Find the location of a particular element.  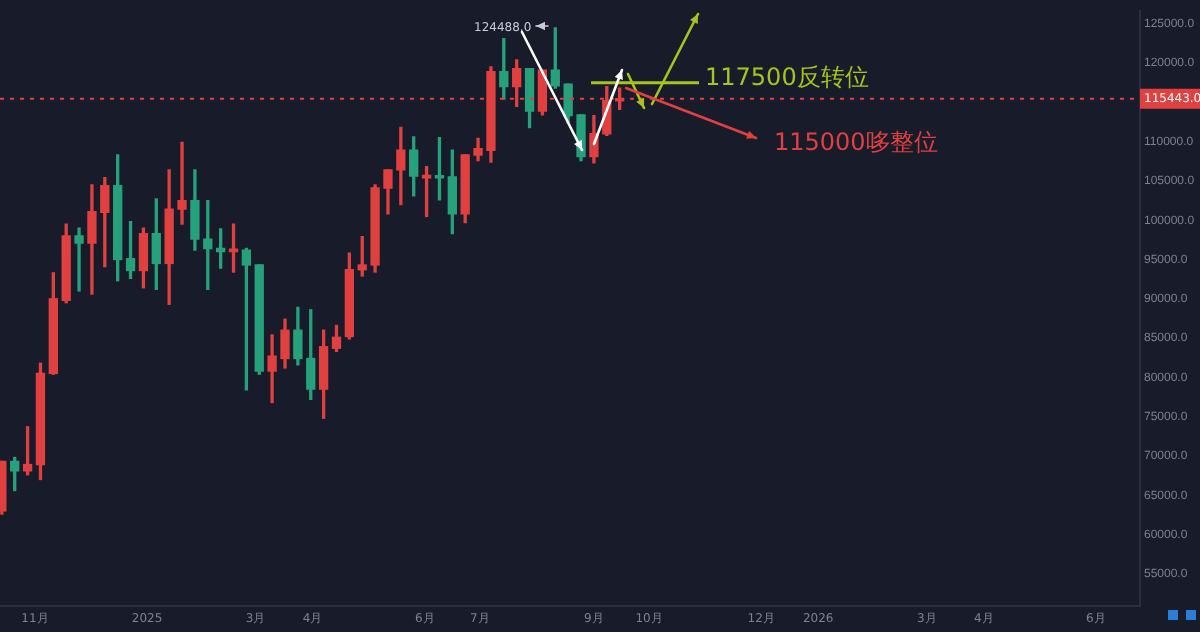

annotation: 115000哆整位 is located at coordinates (856, 142).